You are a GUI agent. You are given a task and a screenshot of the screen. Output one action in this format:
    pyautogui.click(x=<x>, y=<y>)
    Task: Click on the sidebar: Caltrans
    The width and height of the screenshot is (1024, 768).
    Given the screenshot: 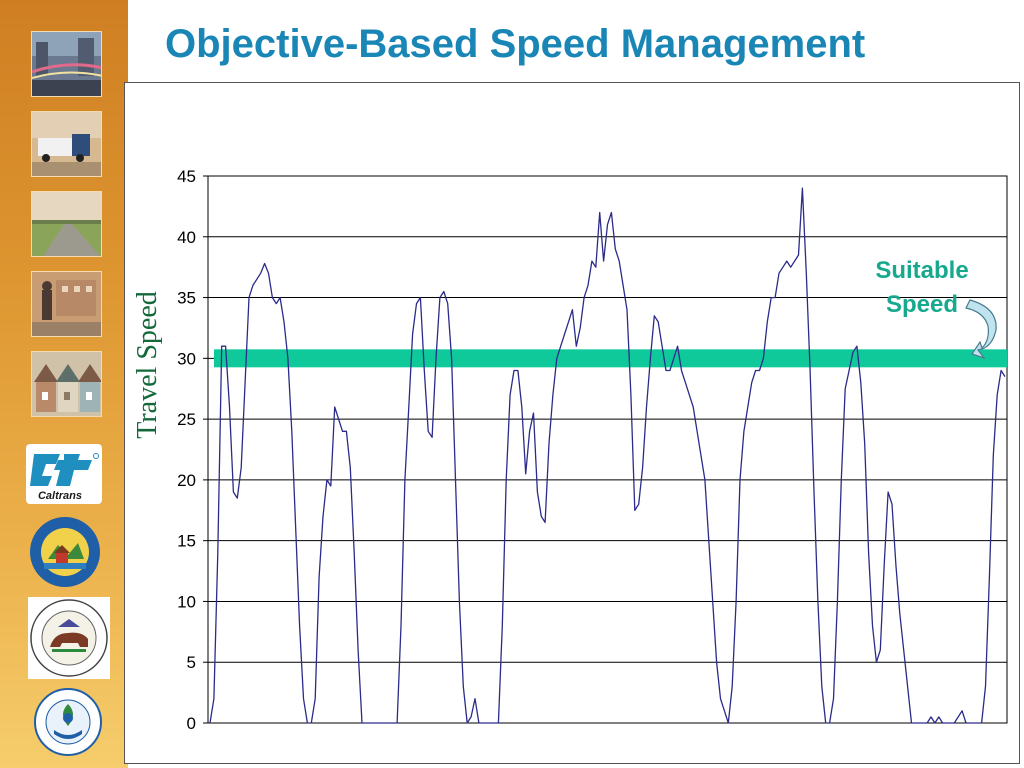 What is the action you would take?
    pyautogui.click(x=64, y=384)
    